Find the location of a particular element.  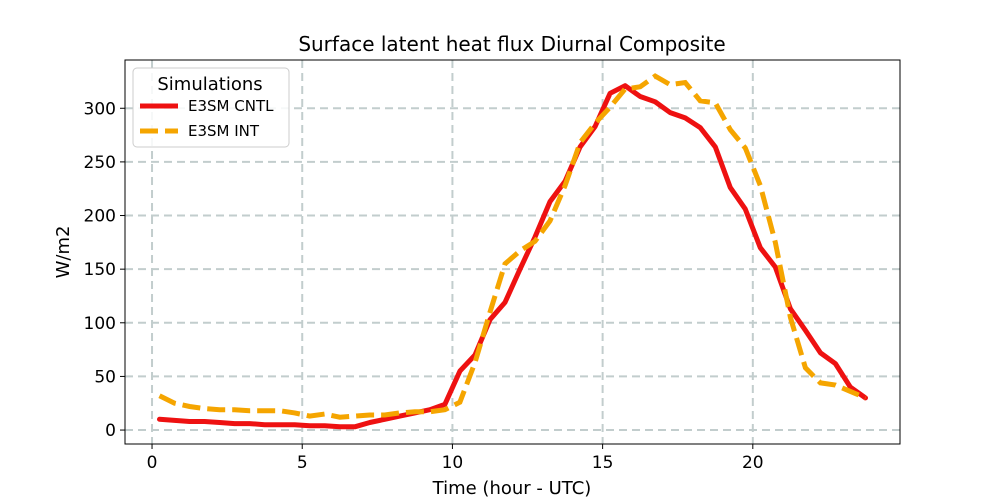

y-axis-label: W/m2 is located at coordinates (63, 252).